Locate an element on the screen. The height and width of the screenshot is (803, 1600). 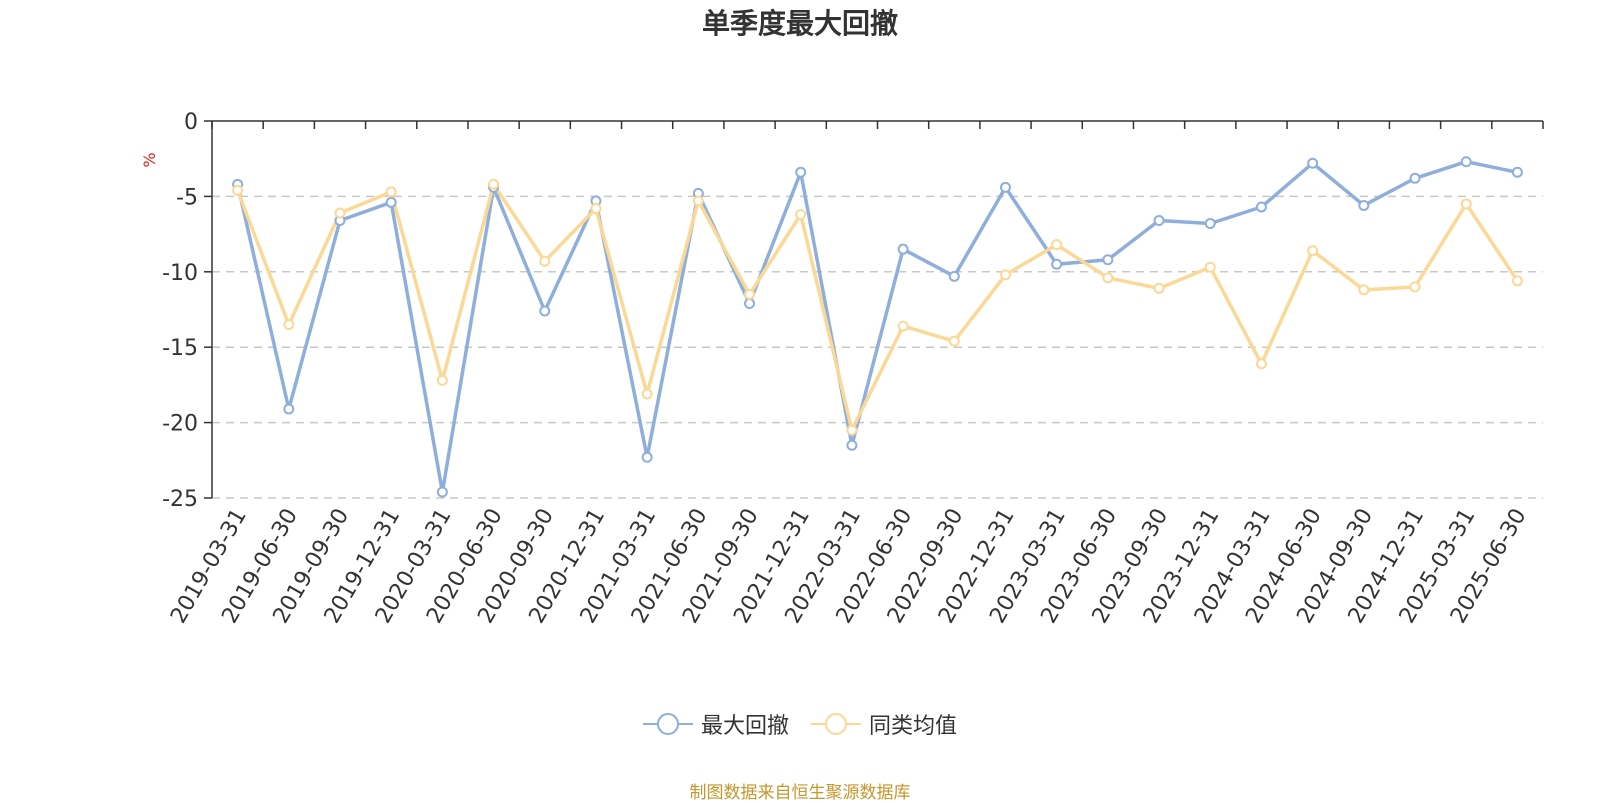
y-axis-unit-label: % is located at coordinates (149, 159).